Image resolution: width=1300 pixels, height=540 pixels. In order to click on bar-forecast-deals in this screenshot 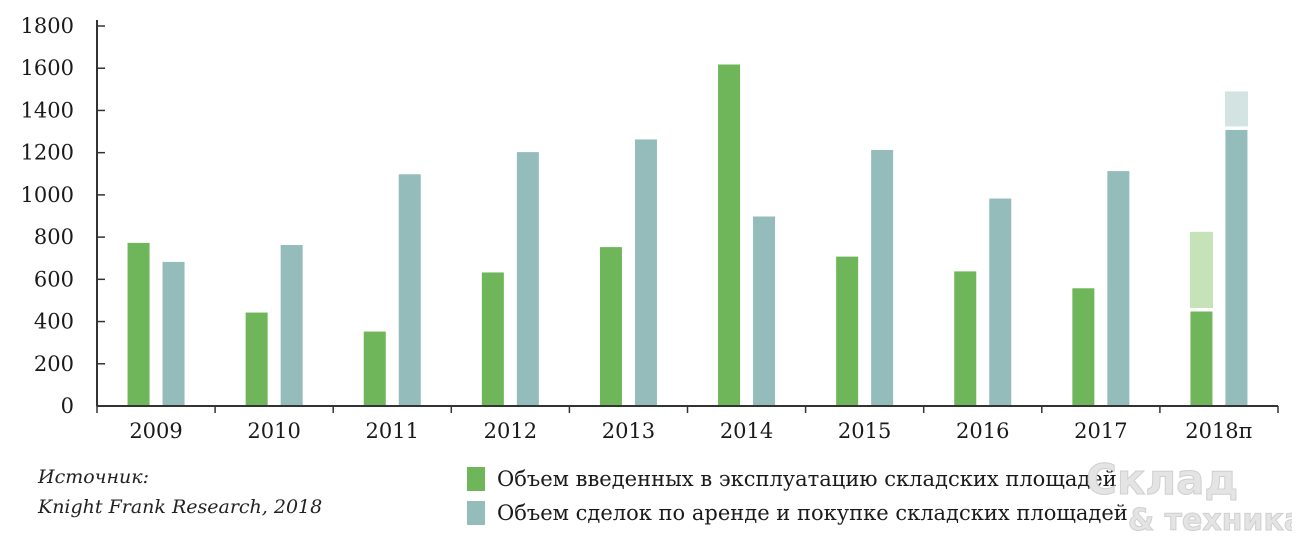, I will do `click(1236, 109)`.